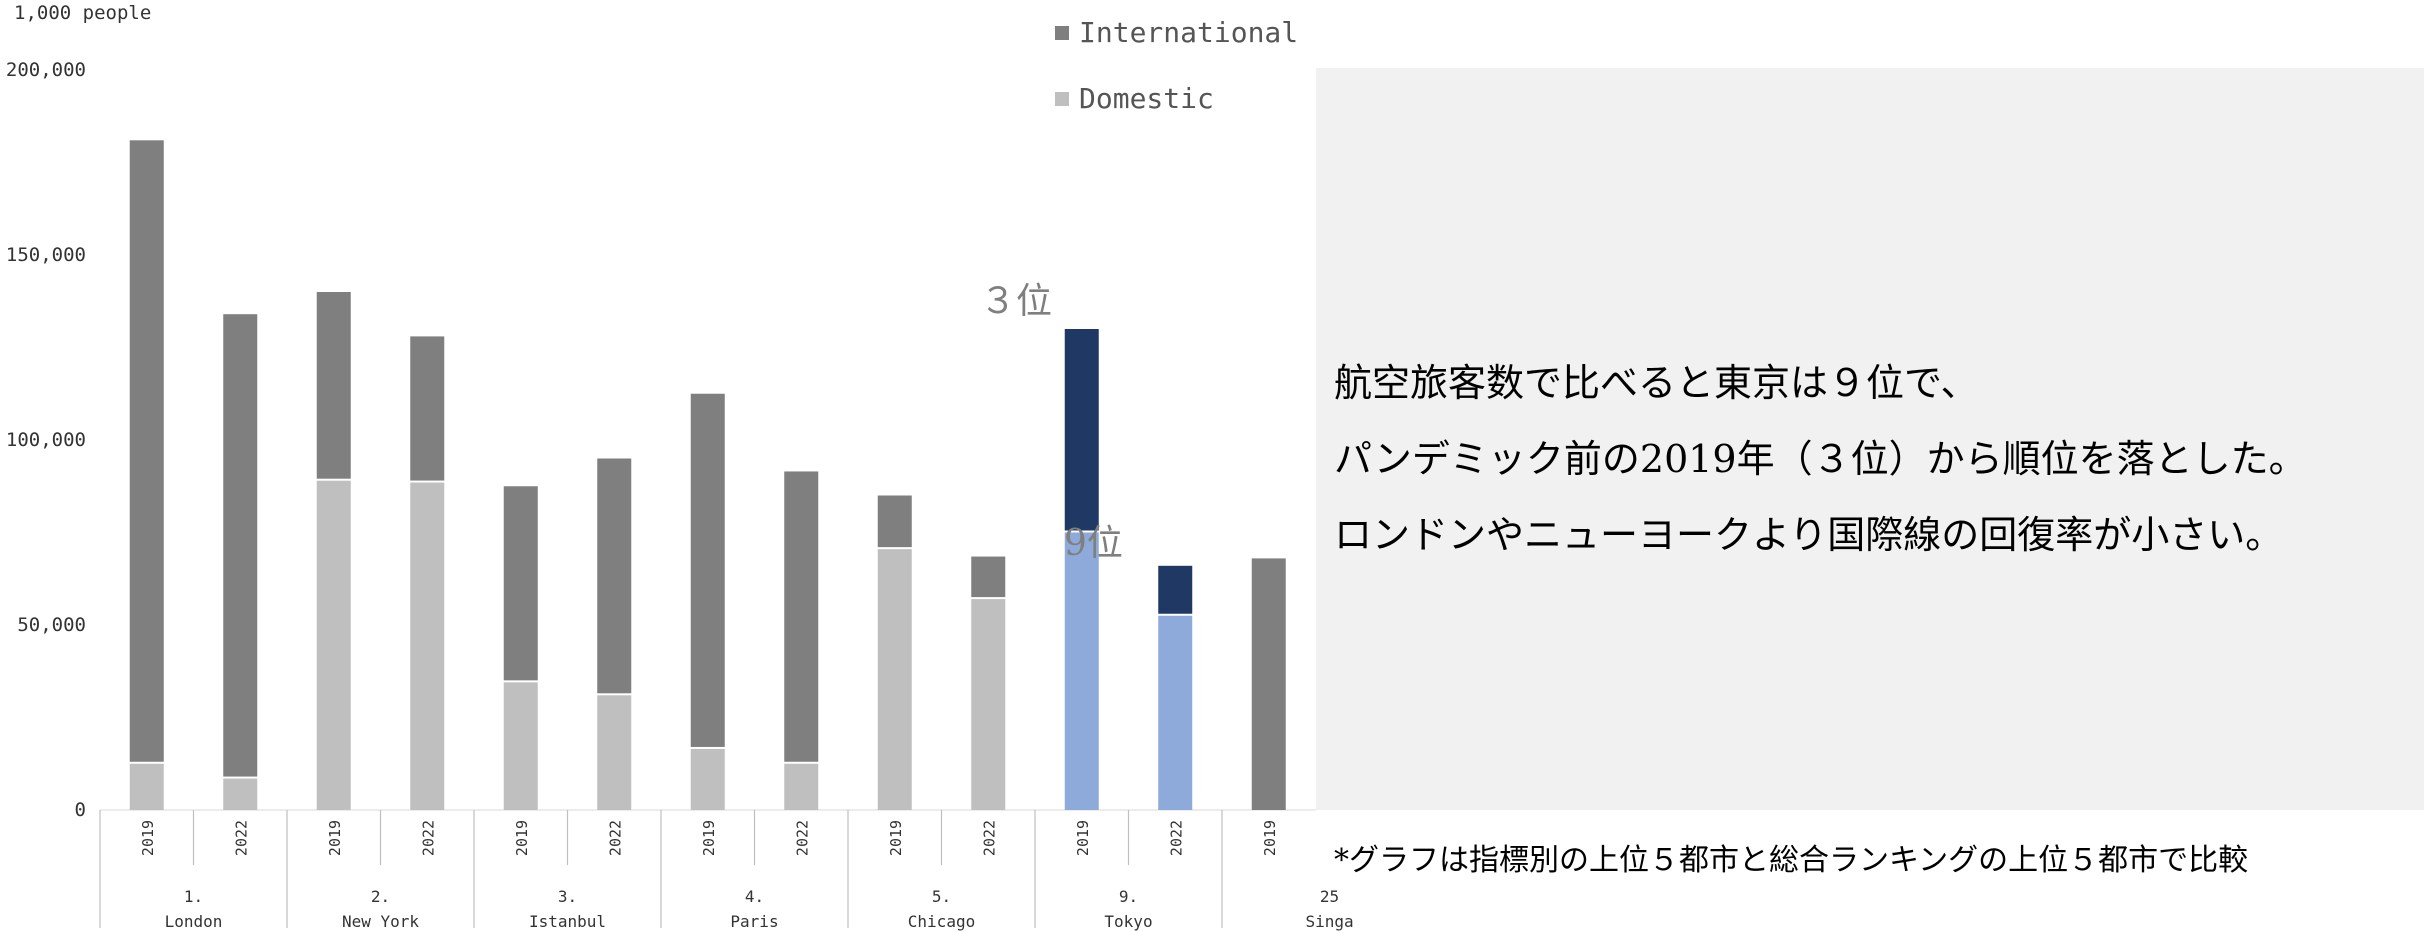  What do you see at coordinates (46, 440) in the screenshot?
I see `y-tick-label: 100,000` at bounding box center [46, 440].